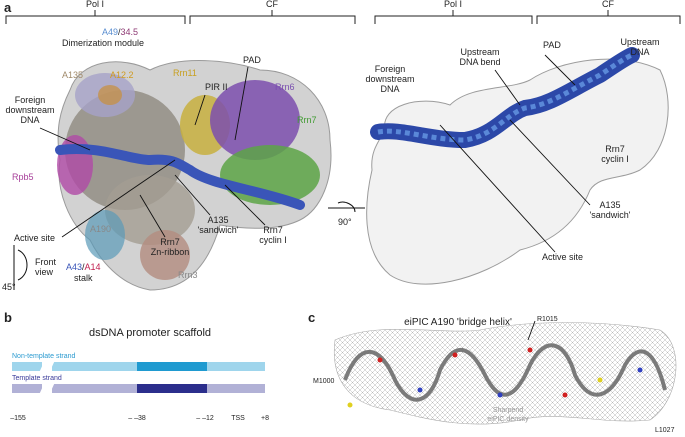 The width and height of the screenshot is (685, 437). I want to click on text-part: A43, so click(74, 267).